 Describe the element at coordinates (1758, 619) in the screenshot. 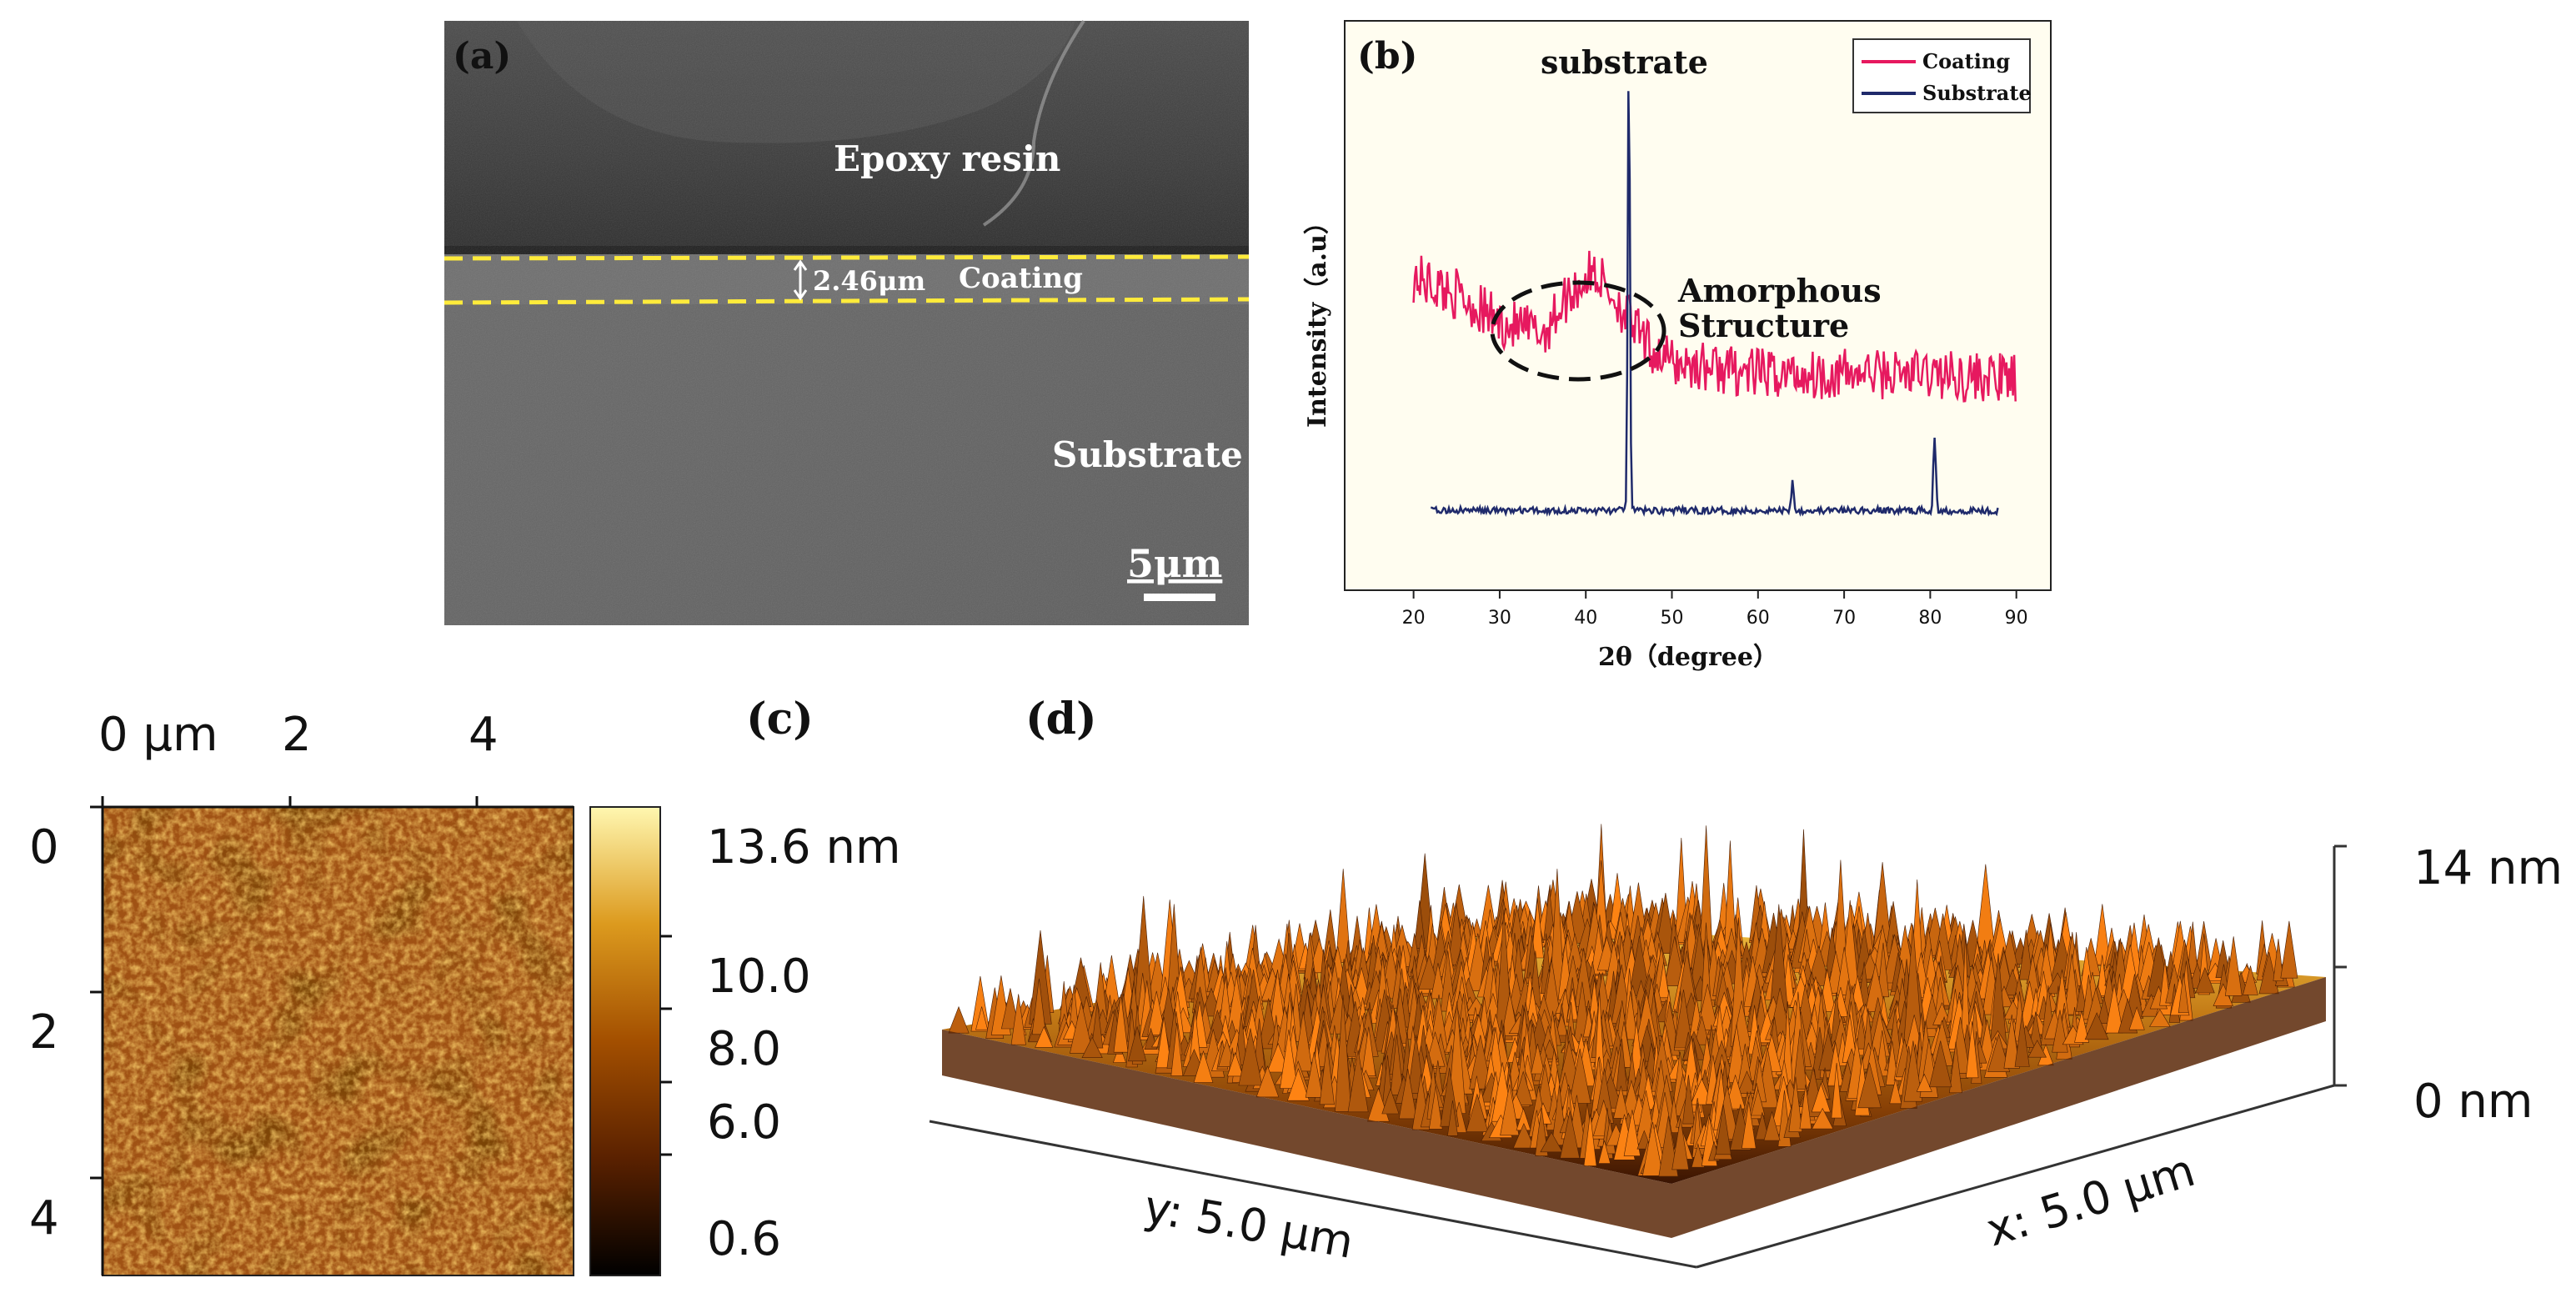

I see `xrd-xtick-label: 60` at that location.